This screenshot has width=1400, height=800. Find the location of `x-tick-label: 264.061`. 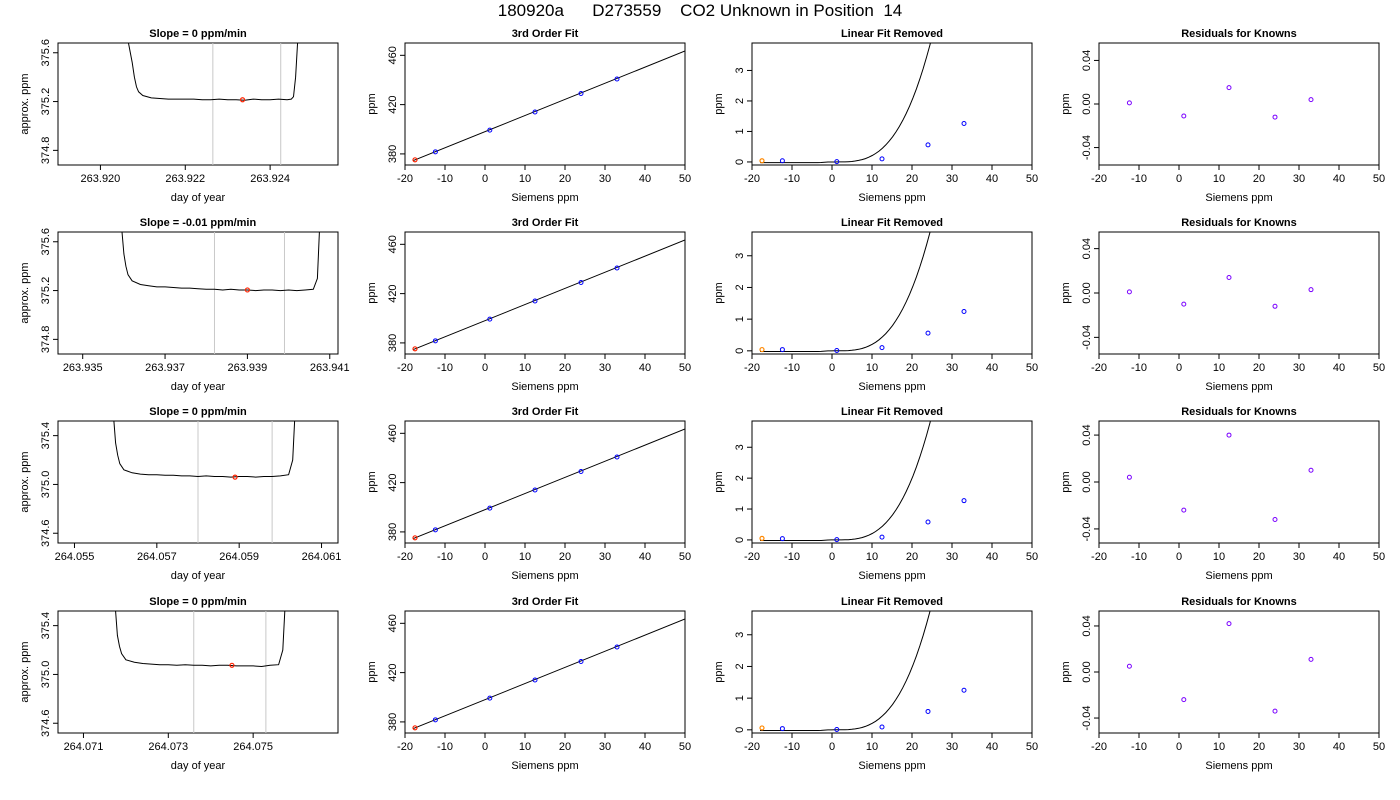

x-tick-label: 264.061 is located at coordinates (322, 557).